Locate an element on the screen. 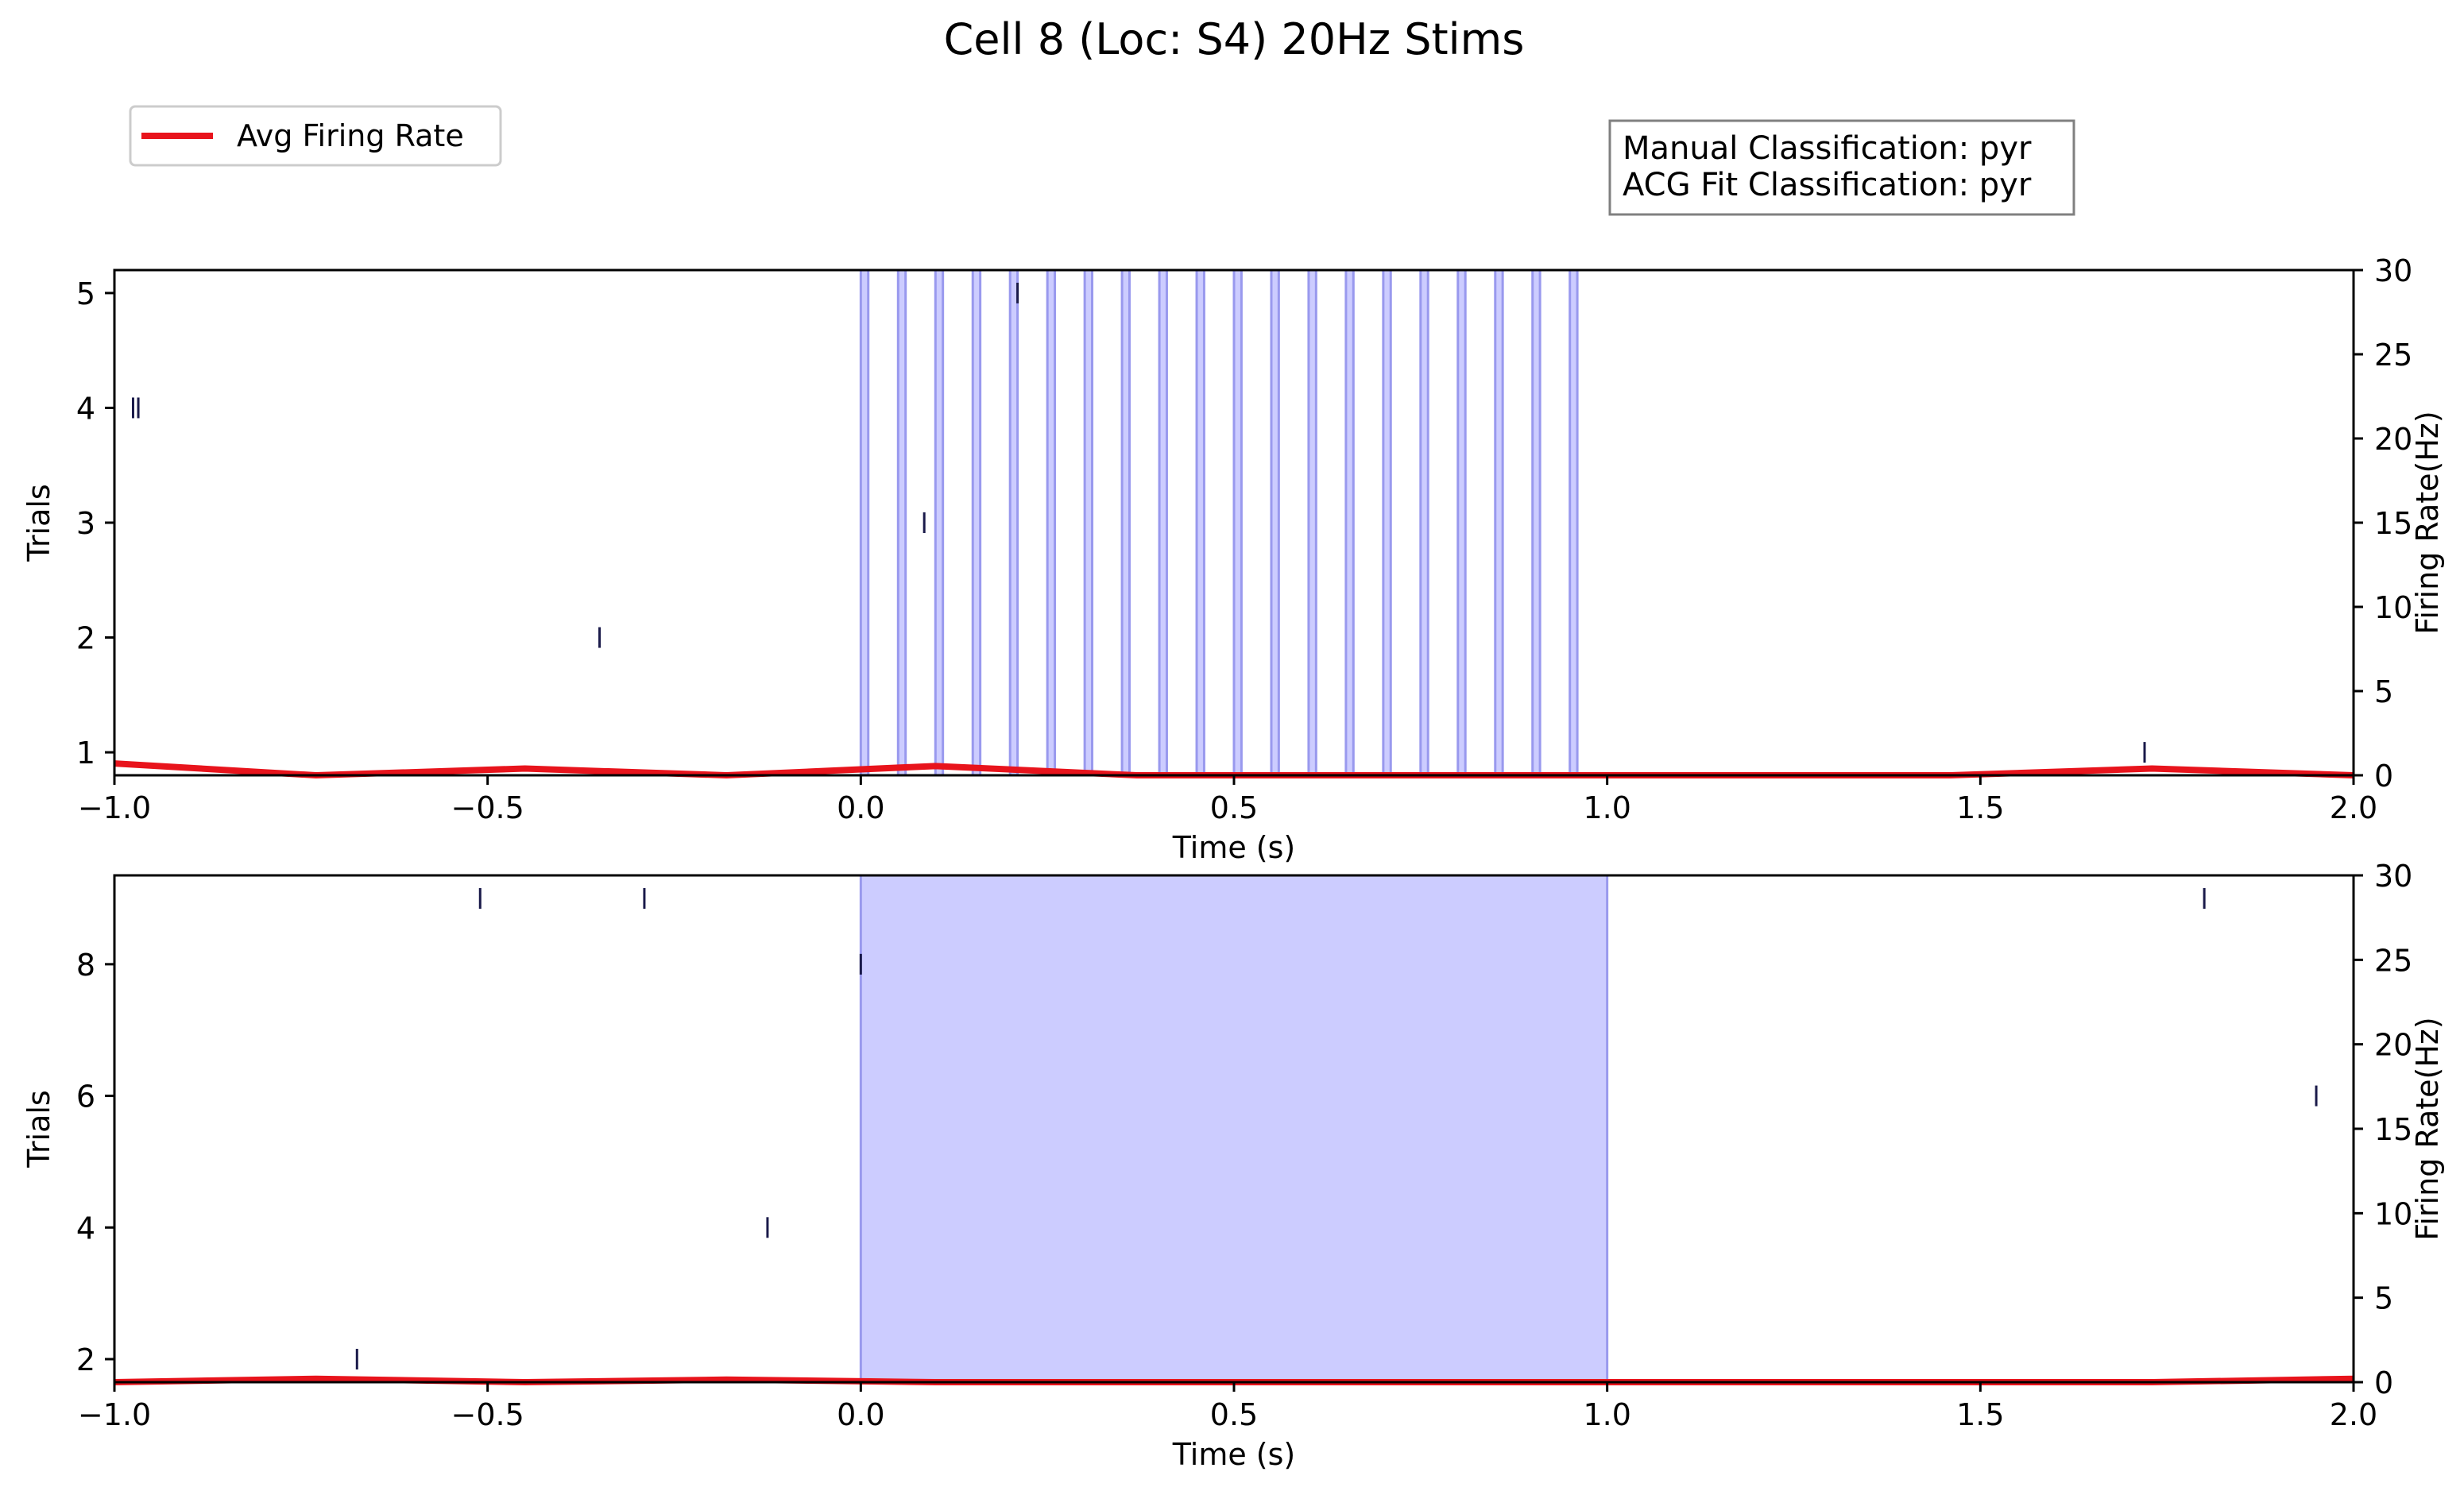 The width and height of the screenshot is (2464, 1491). stim-block is located at coordinates (1234, 1129).